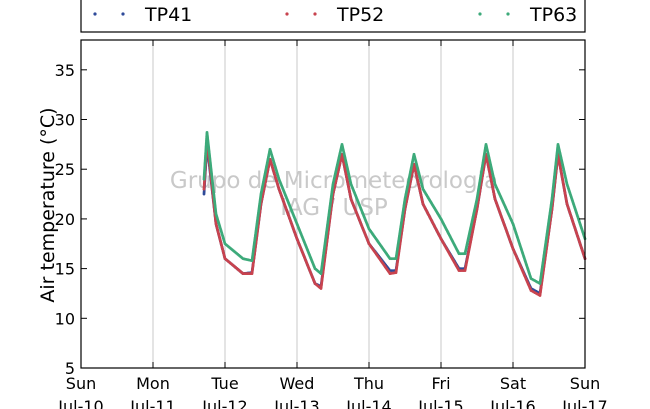 The height and width of the screenshot is (409, 650). Describe the element at coordinates (224, 391) in the screenshot. I see `x-tick-label: Tue Jul-12` at that location.